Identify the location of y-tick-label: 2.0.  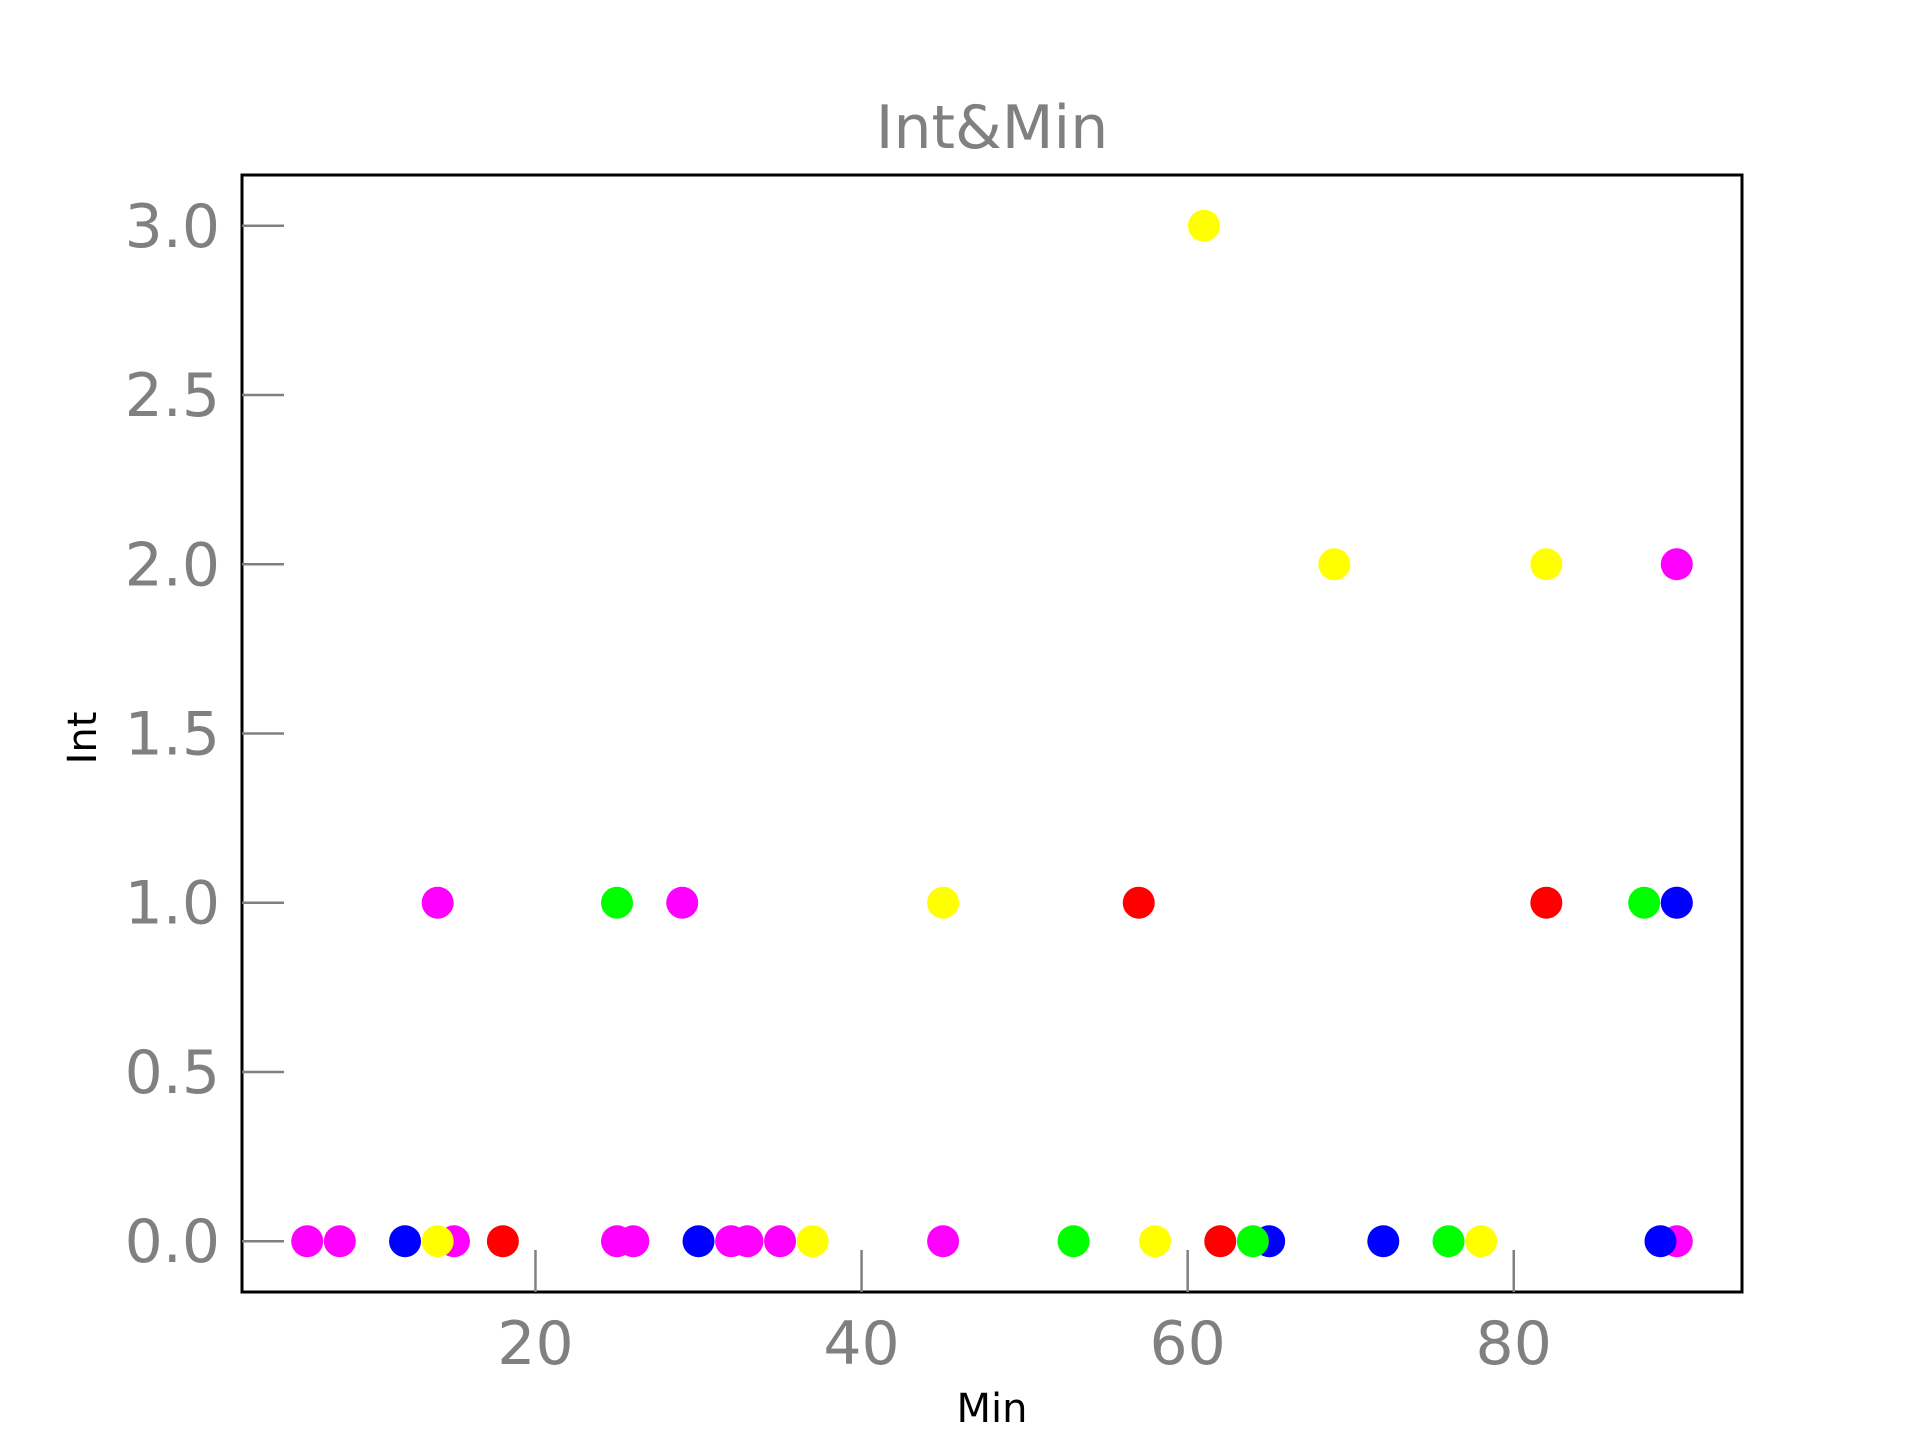
(172, 565).